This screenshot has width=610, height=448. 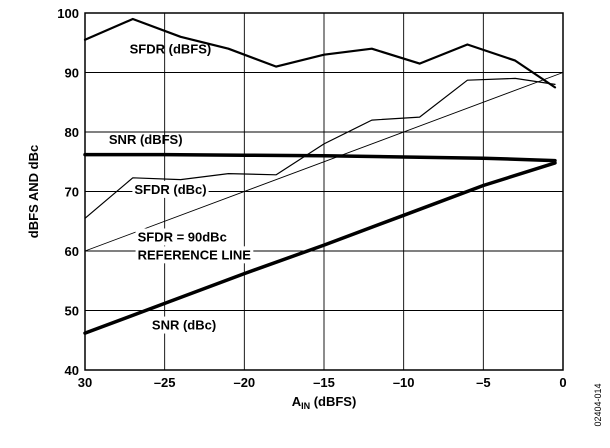 I want to click on x-tick-label: –15, so click(x=324, y=382).